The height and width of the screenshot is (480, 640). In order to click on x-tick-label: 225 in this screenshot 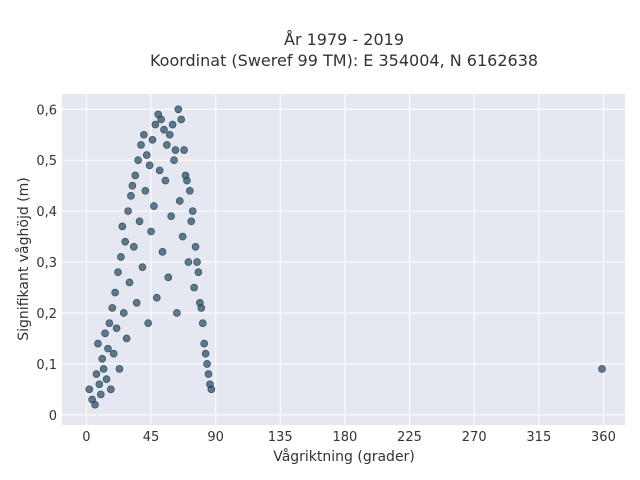, I will do `click(409, 437)`.